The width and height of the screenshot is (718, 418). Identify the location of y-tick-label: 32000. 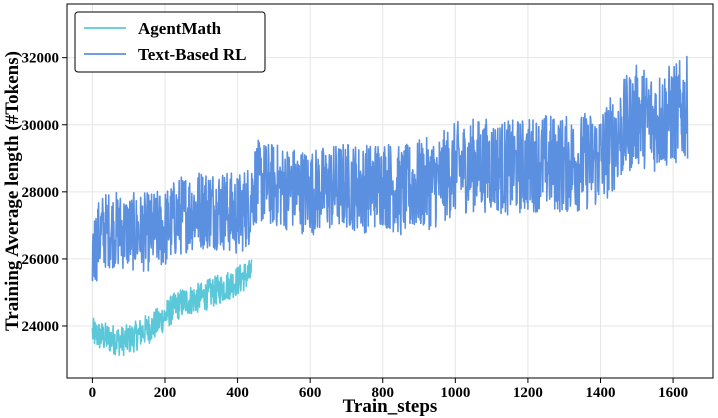
(41, 59).